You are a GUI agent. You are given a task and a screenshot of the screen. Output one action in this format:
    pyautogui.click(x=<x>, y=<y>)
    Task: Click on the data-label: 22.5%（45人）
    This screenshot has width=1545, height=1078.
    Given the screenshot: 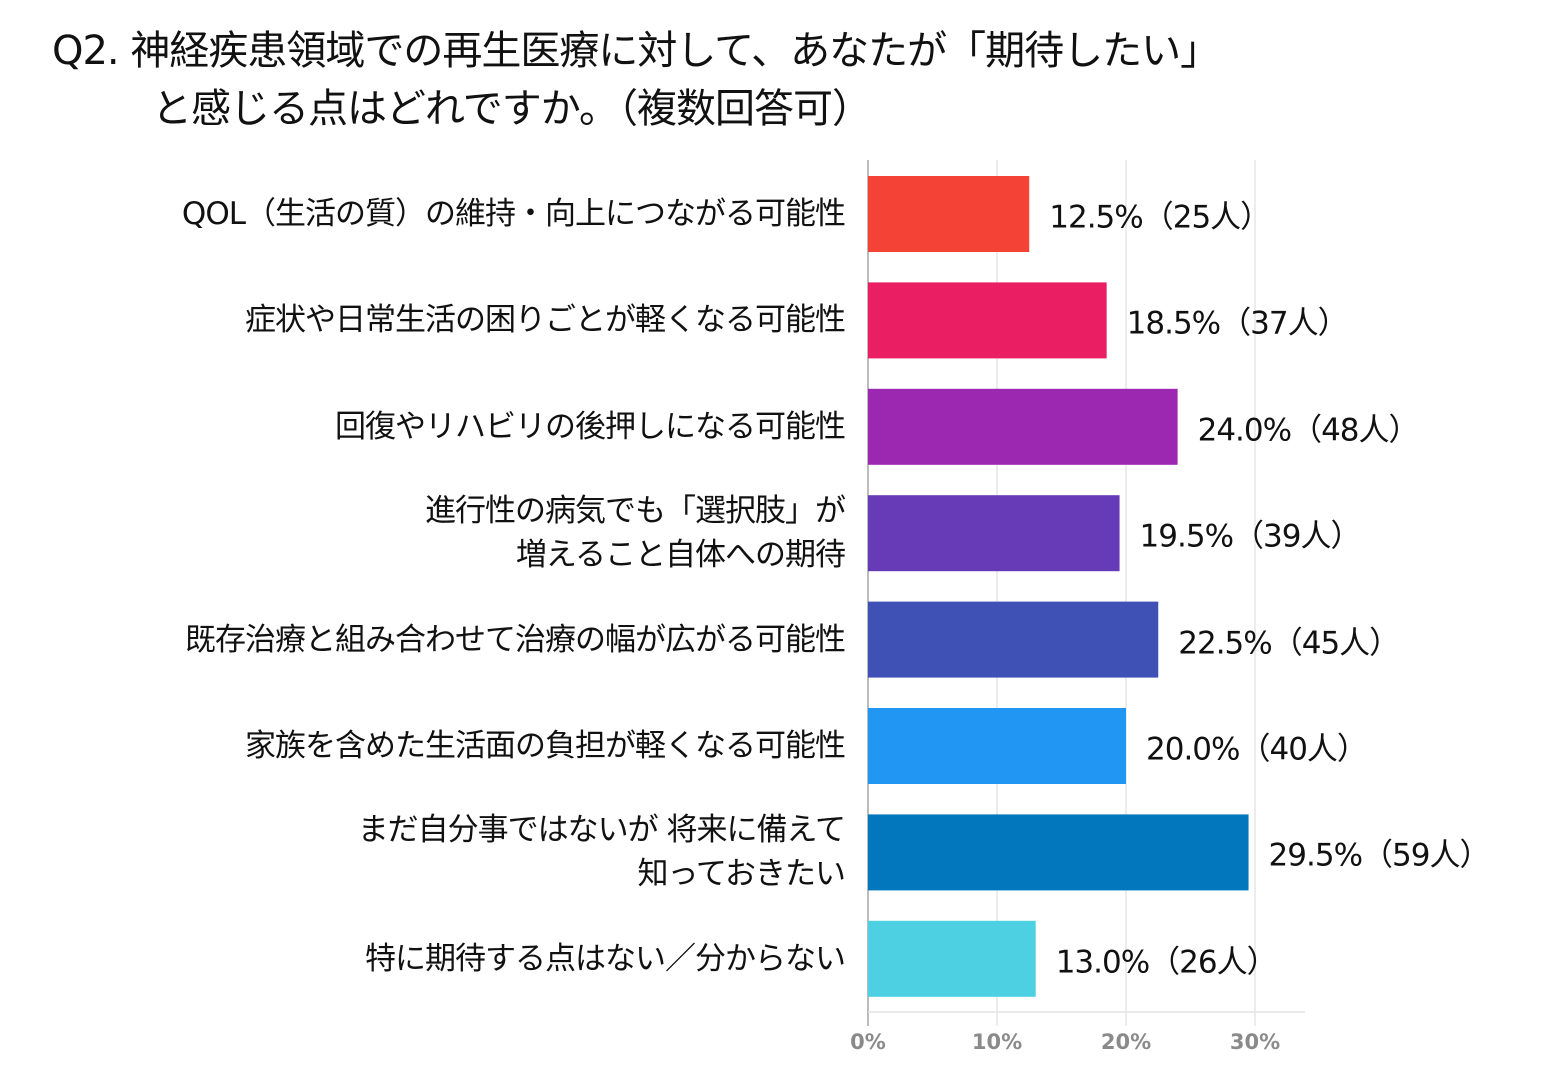 What is the action you would take?
    pyautogui.click(x=1289, y=643)
    